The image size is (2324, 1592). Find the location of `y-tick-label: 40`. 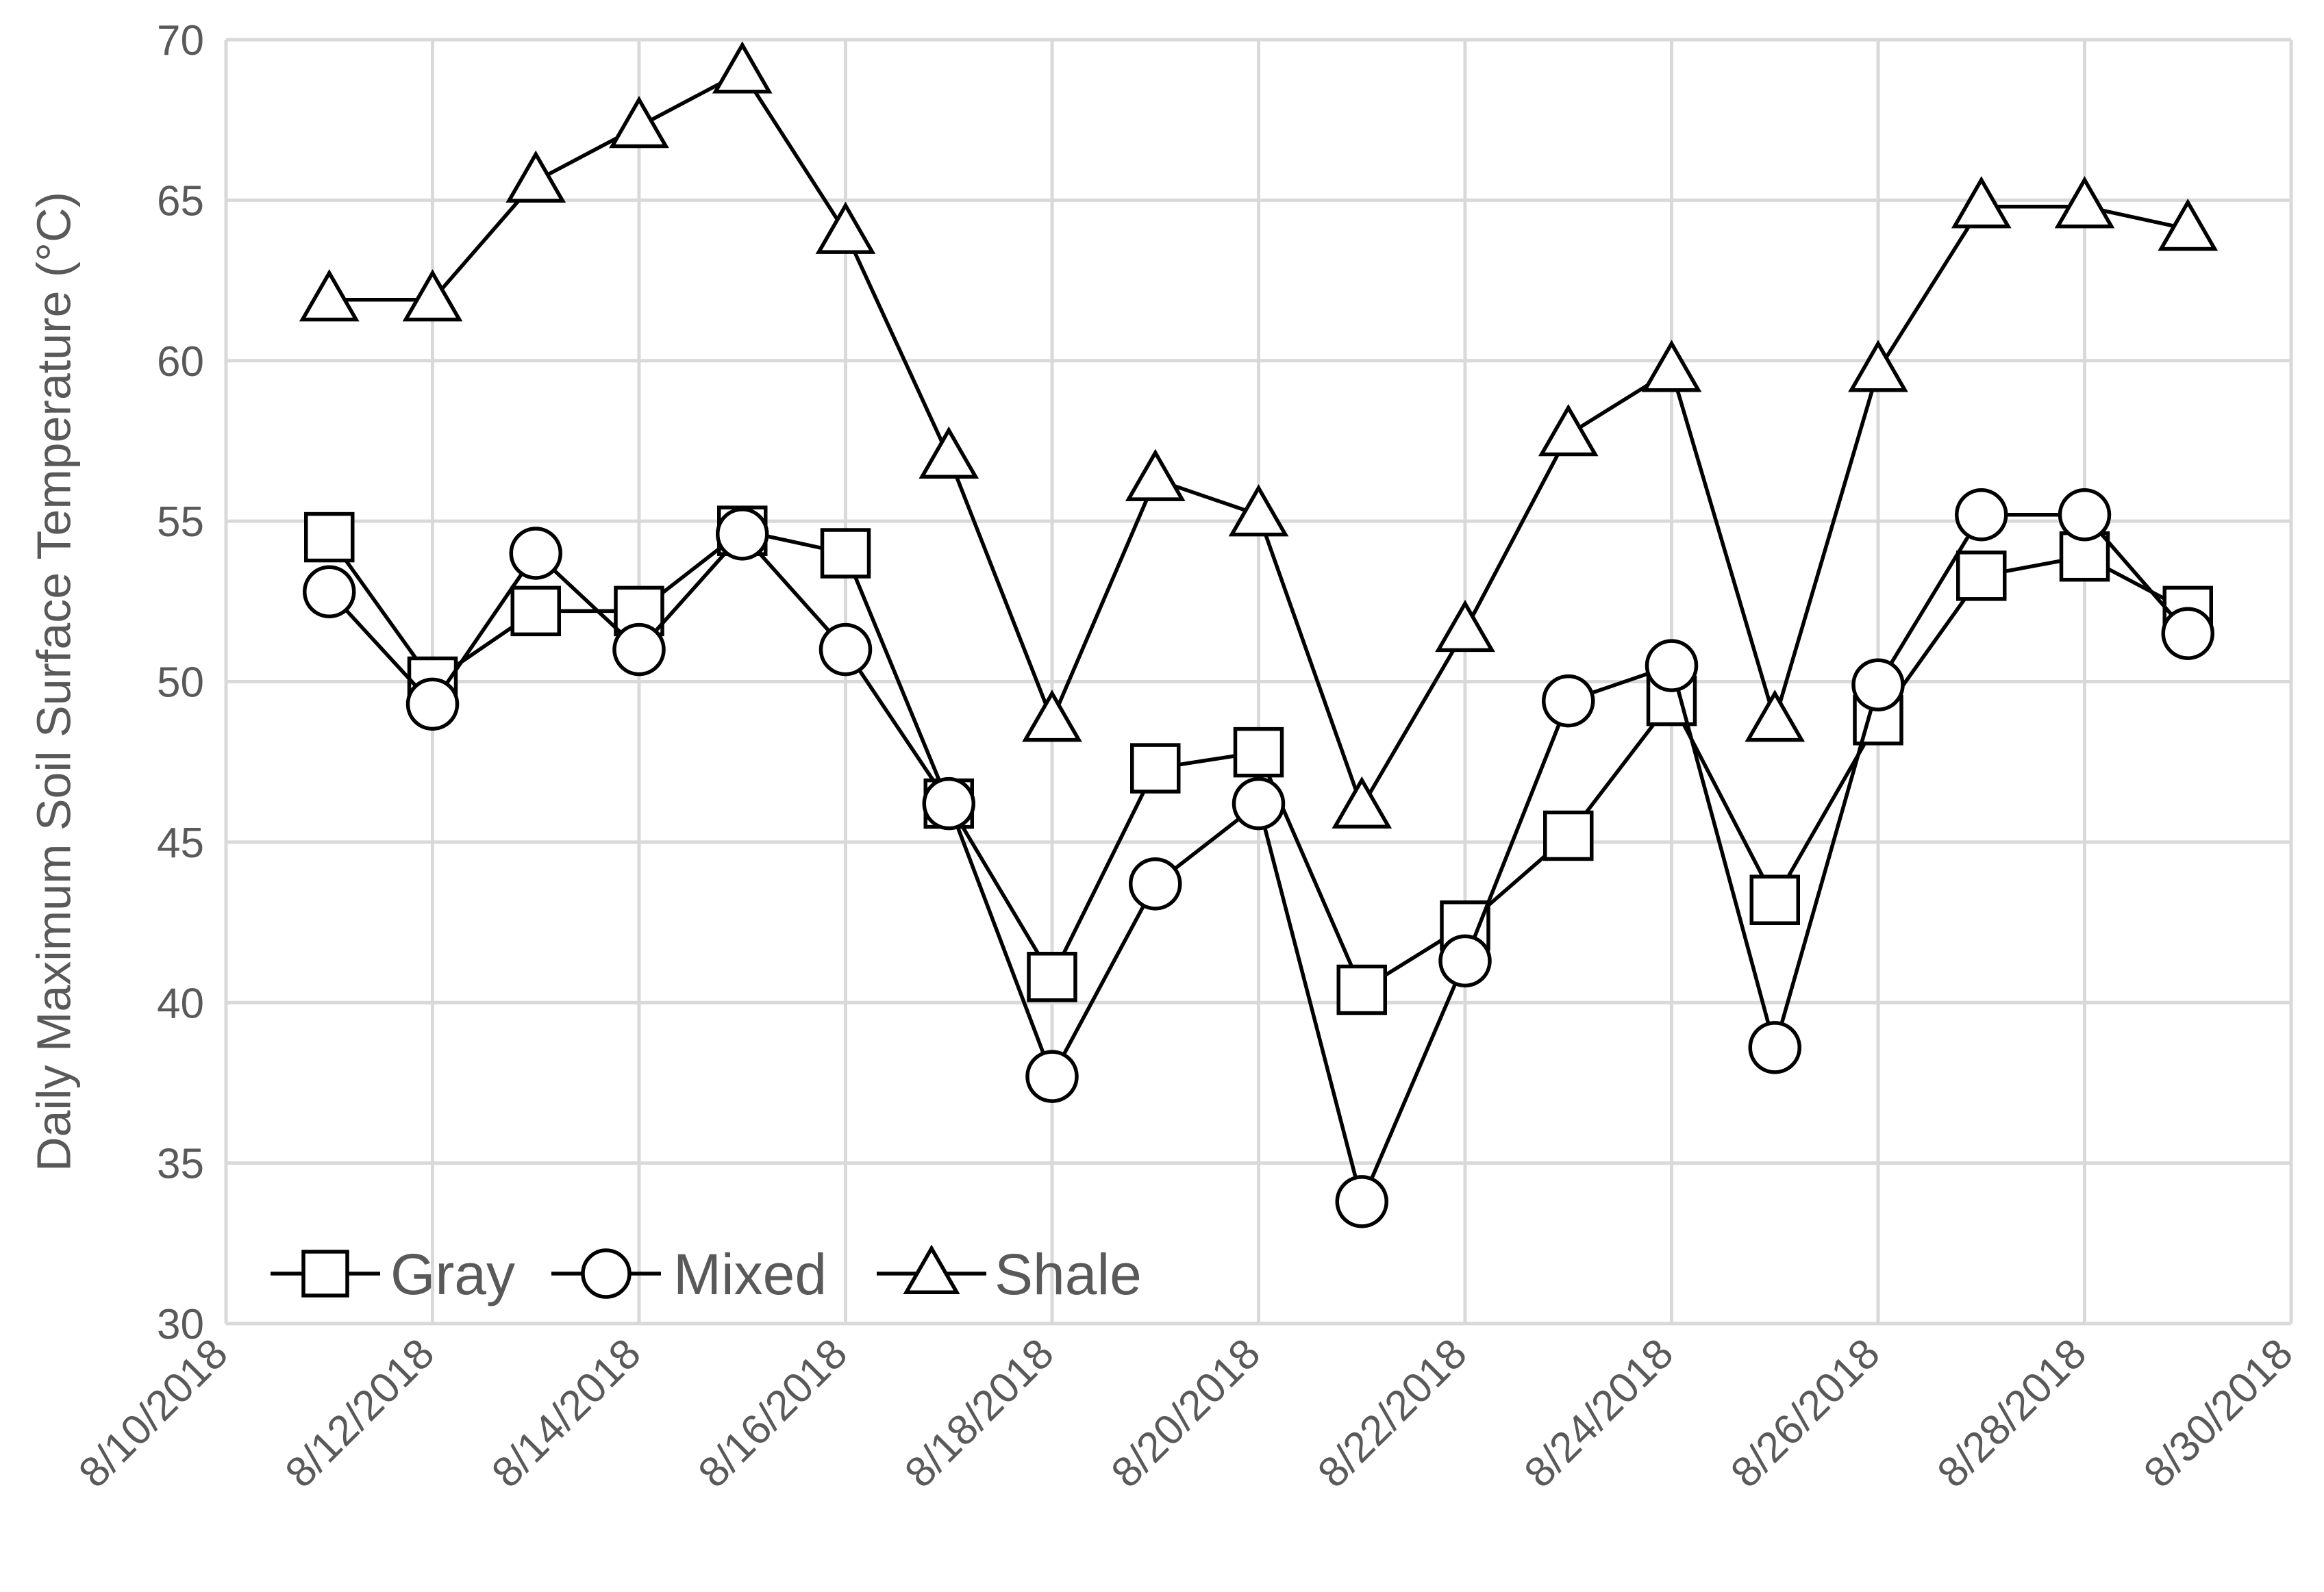

y-tick-label: 40 is located at coordinates (180, 1003).